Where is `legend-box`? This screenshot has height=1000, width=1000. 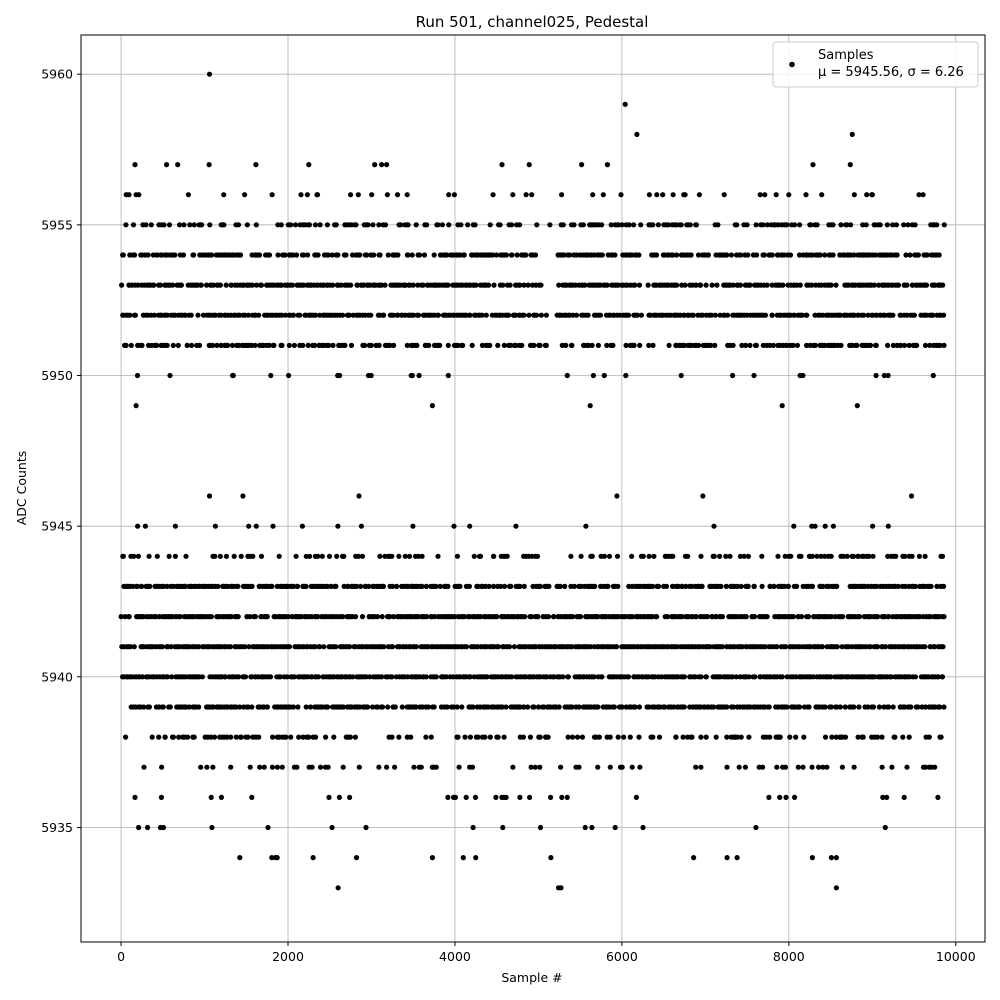 legend-box is located at coordinates (875, 64).